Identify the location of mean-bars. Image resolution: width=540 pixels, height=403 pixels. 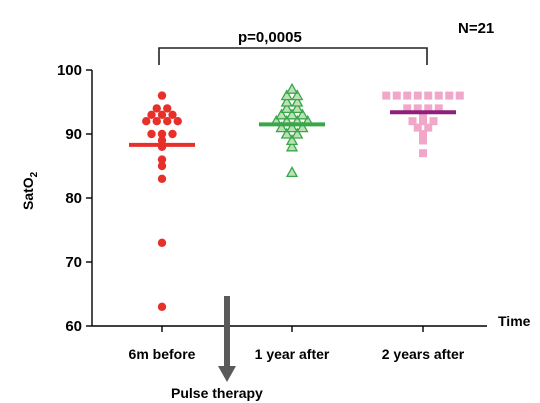
(292, 128).